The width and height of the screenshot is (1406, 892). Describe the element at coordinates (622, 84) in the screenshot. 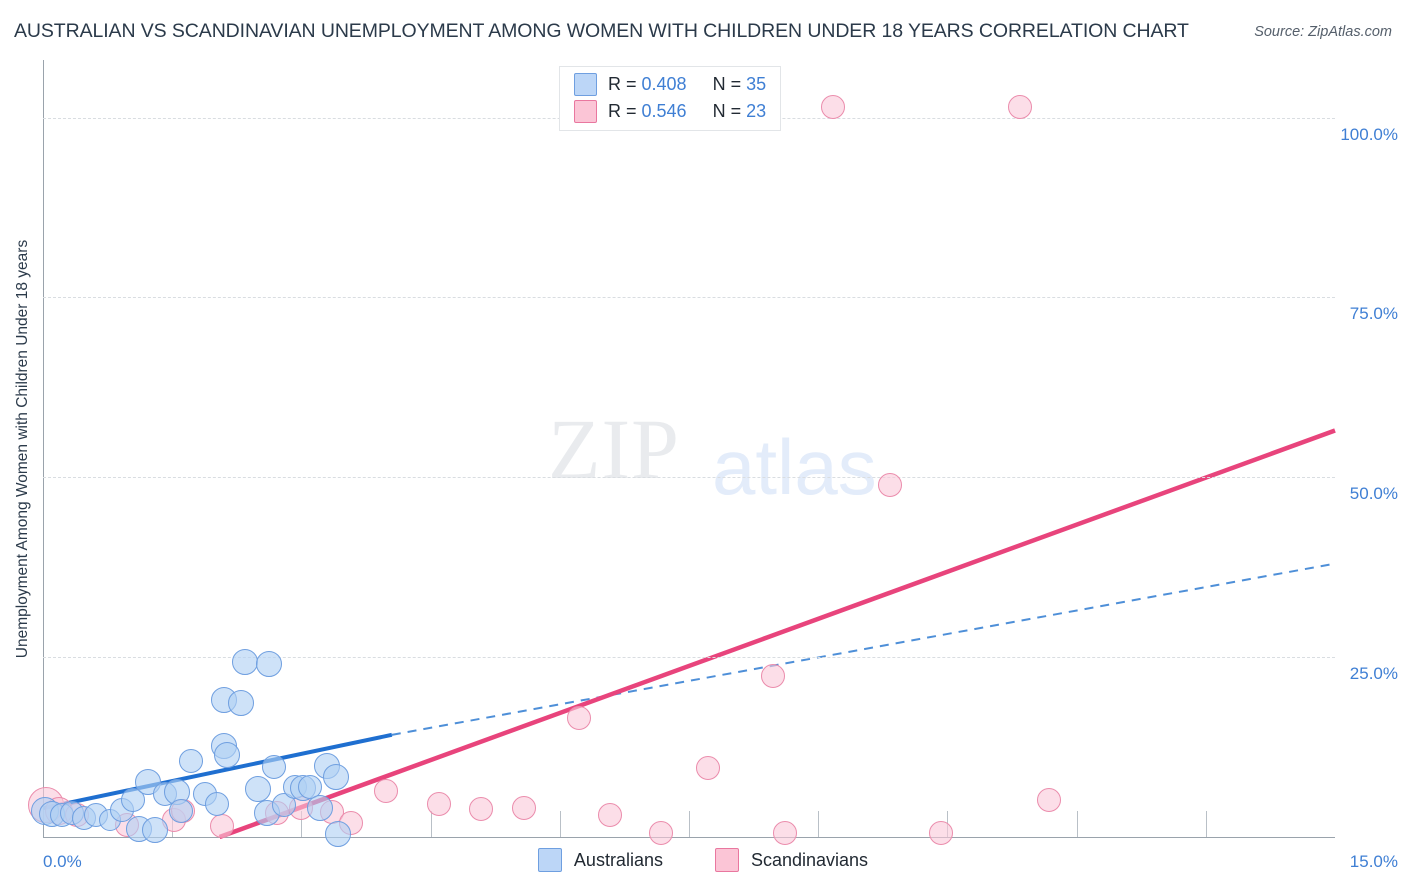

I see `r-label-australians: R =` at that location.